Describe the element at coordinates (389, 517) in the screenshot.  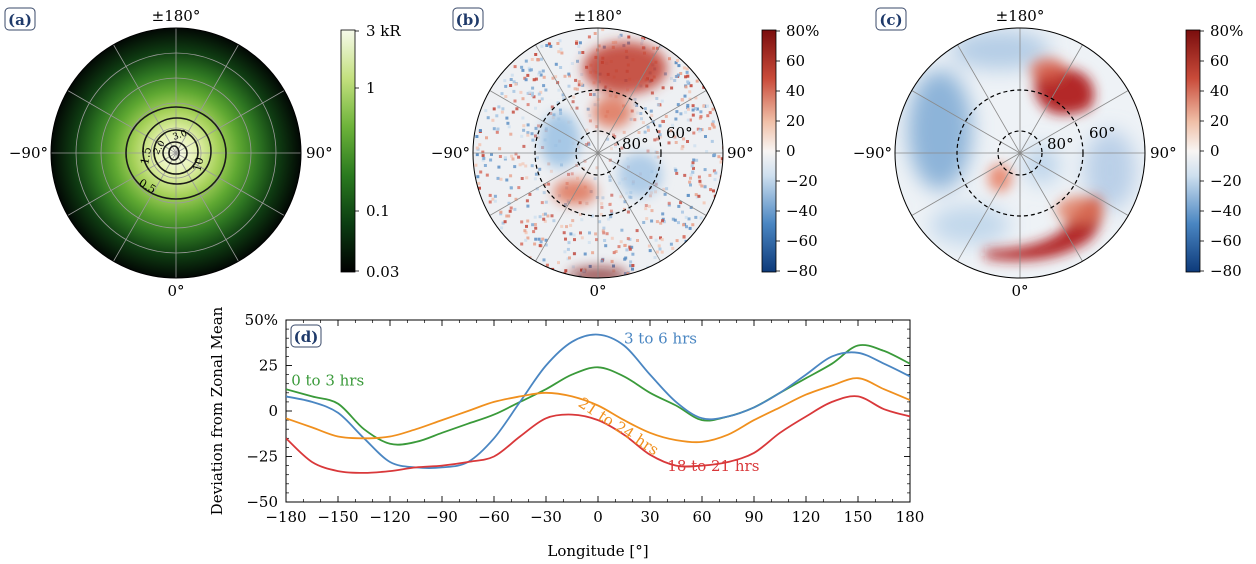
I see `x-tick-label: −120` at that location.